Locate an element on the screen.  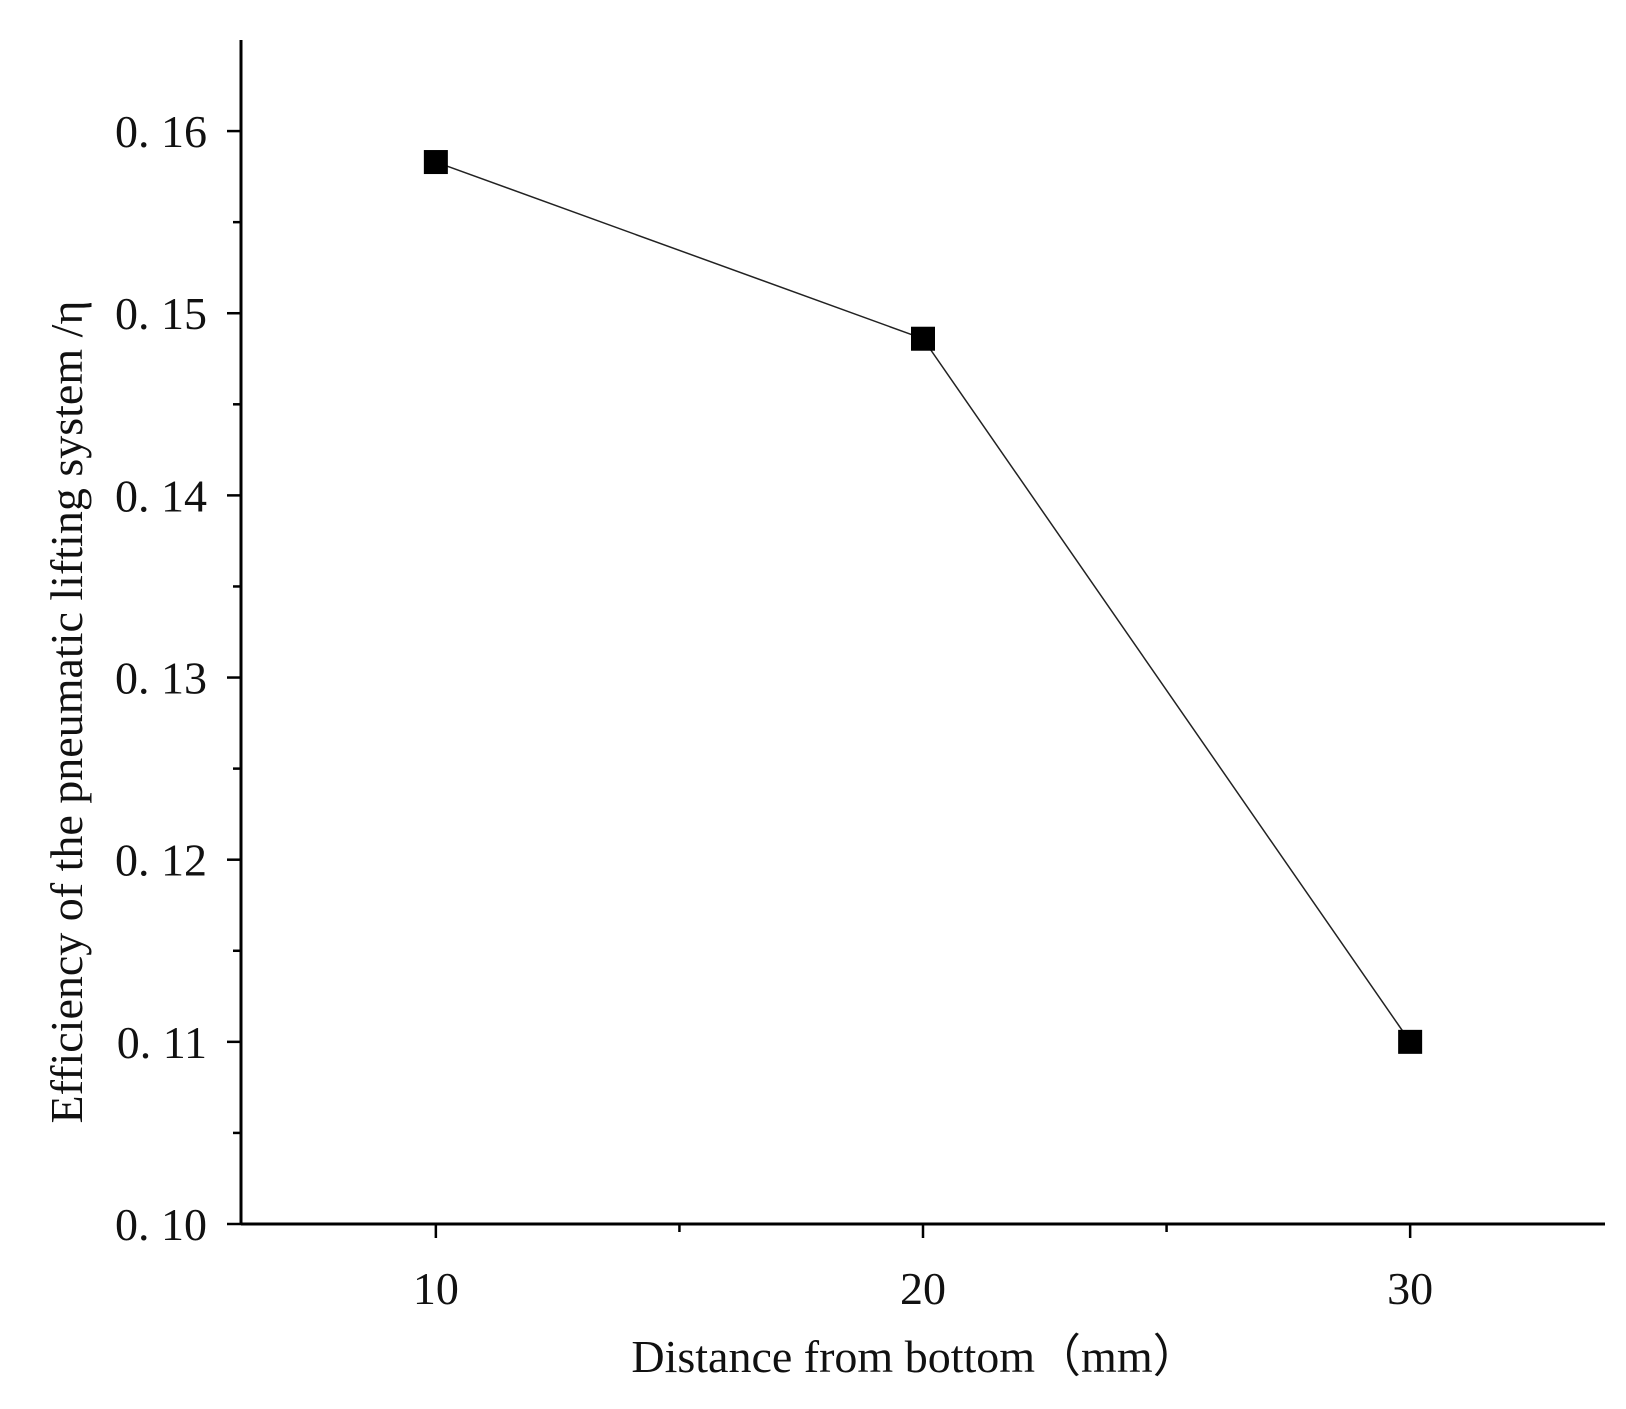
y-tick-label: 0. 14 is located at coordinates (161, 495).